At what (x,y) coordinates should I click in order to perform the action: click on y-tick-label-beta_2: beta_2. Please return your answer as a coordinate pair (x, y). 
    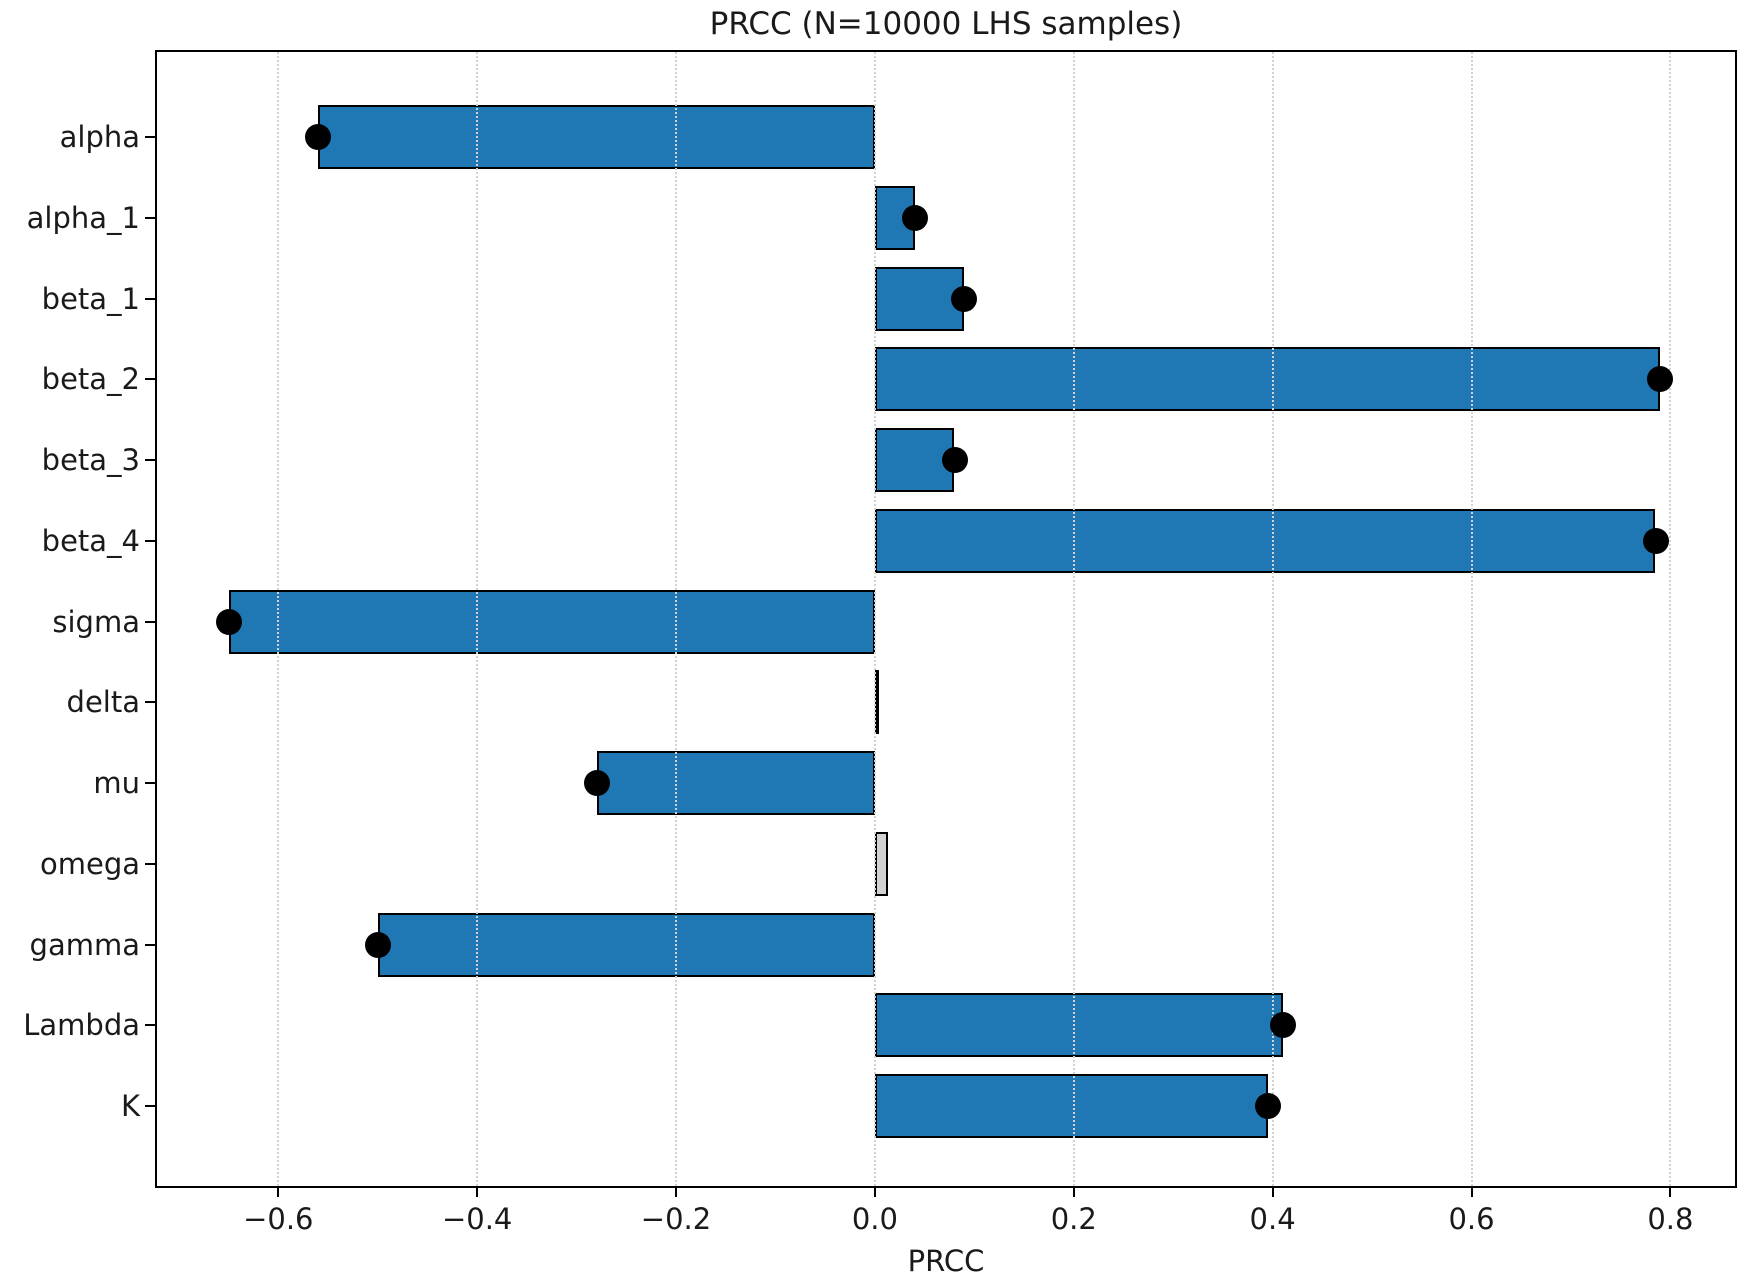
    Looking at the image, I should click on (90, 379).